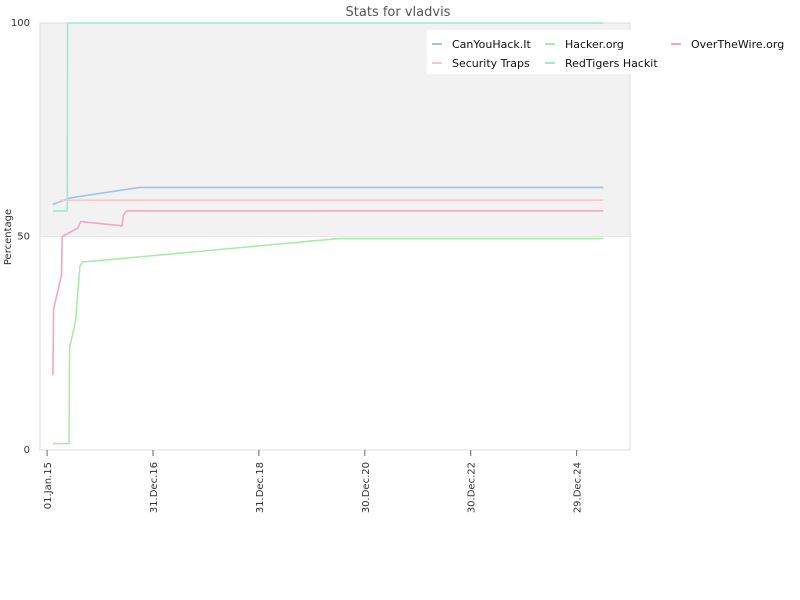 This screenshot has height=600, width=800. I want to click on legend-label: Hacker.org, so click(594, 44).